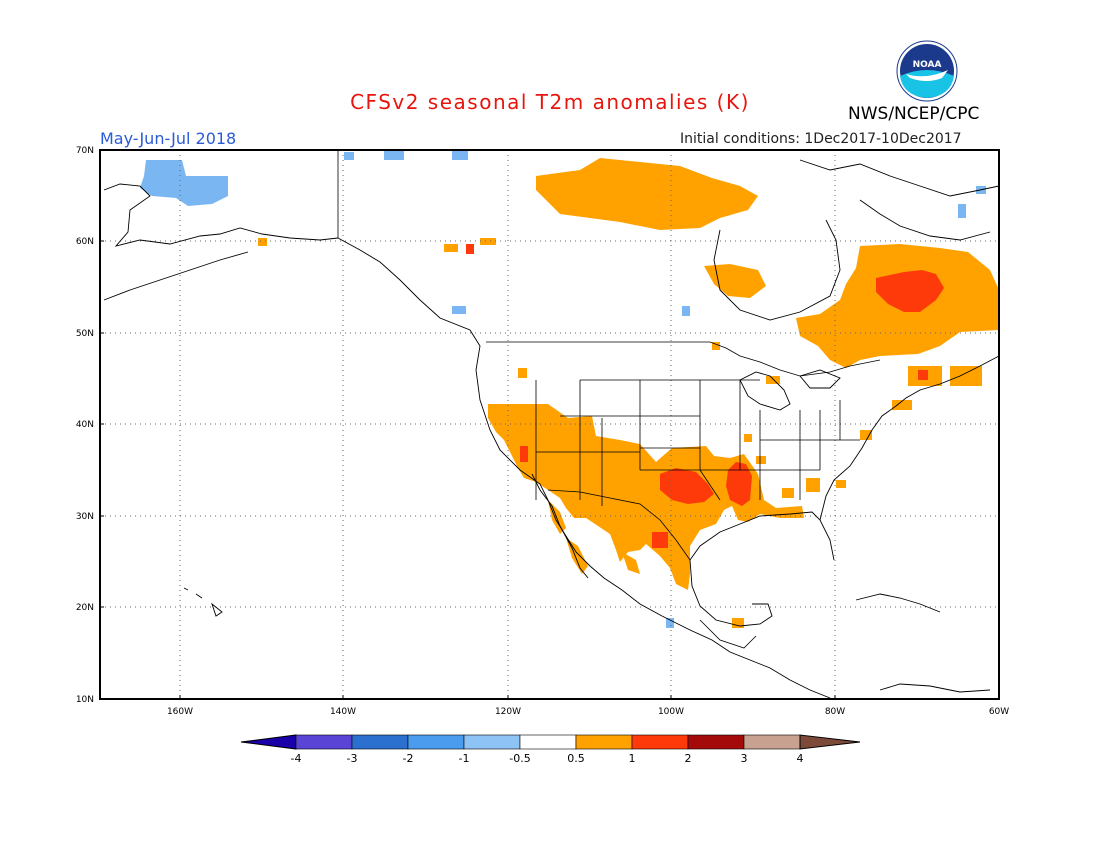 The image size is (1100, 850). What do you see at coordinates (352, 758) in the screenshot?
I see `colorbar-label: -3` at bounding box center [352, 758].